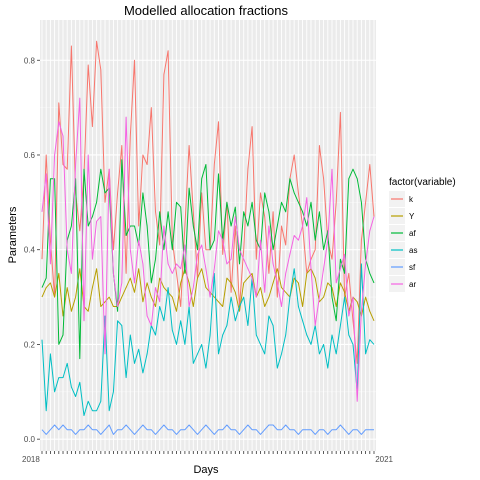 This screenshot has width=480, height=480. What do you see at coordinates (412, 233) in the screenshot?
I see `legend-label-af: af` at bounding box center [412, 233].